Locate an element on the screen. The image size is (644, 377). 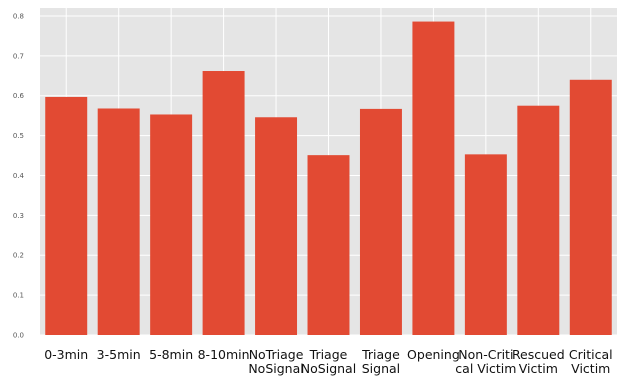
x-tick-label: 8-10min is located at coordinates (224, 354).